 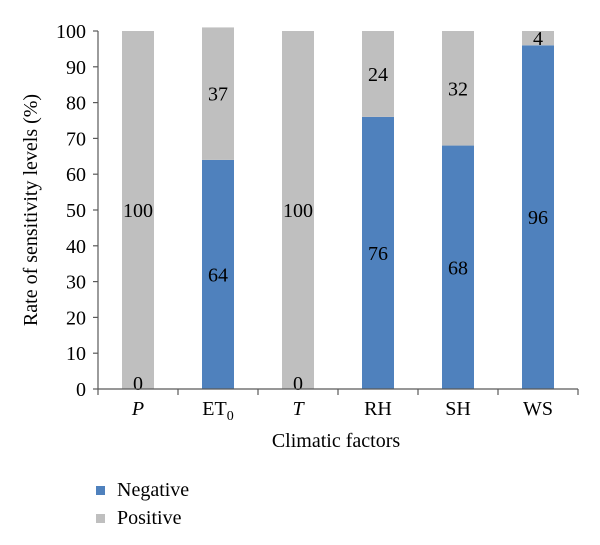 I want to click on y-tick-label: 80, so click(x=76, y=104).